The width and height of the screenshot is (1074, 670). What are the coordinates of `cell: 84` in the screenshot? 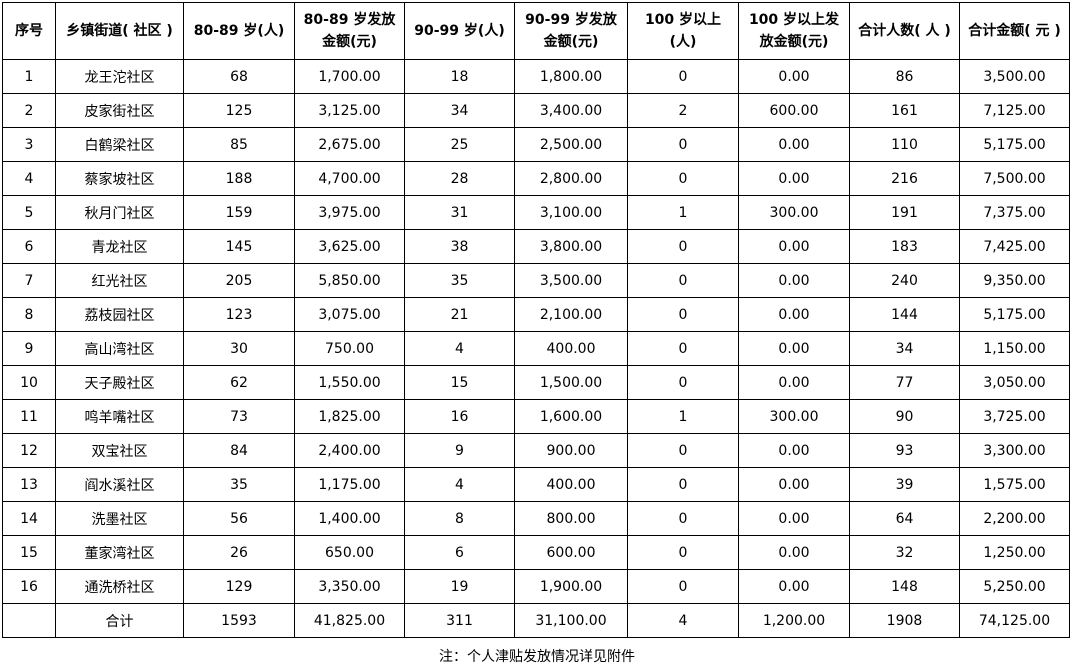 It's located at (239, 450).